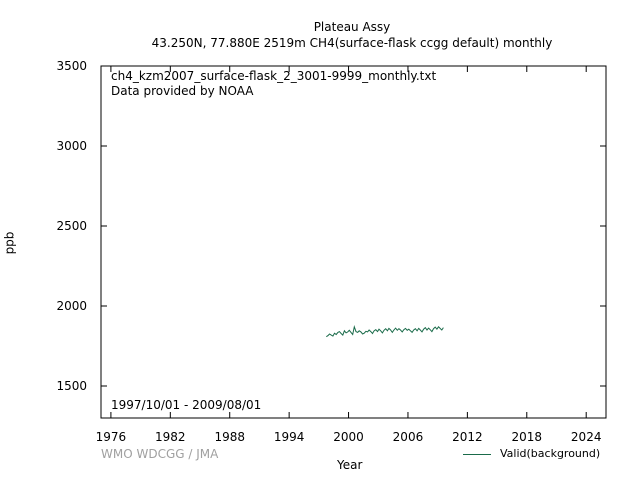 The width and height of the screenshot is (640, 480). I want to click on y-tick-label-3500: 3500, so click(71, 66).